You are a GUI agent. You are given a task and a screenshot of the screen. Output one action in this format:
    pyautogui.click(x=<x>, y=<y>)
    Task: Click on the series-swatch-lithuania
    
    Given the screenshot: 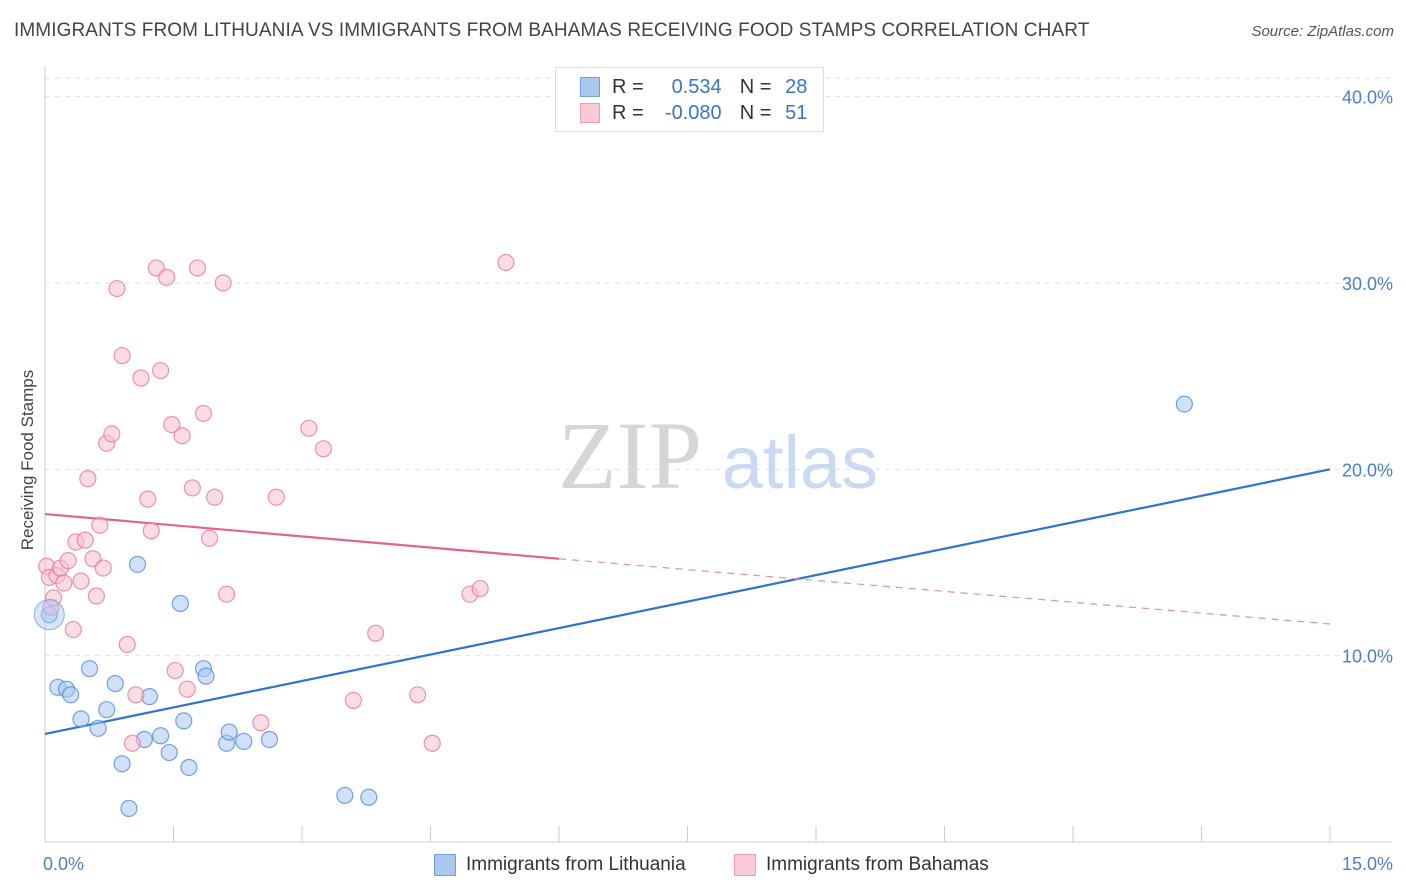 What is the action you would take?
    pyautogui.click(x=445, y=865)
    